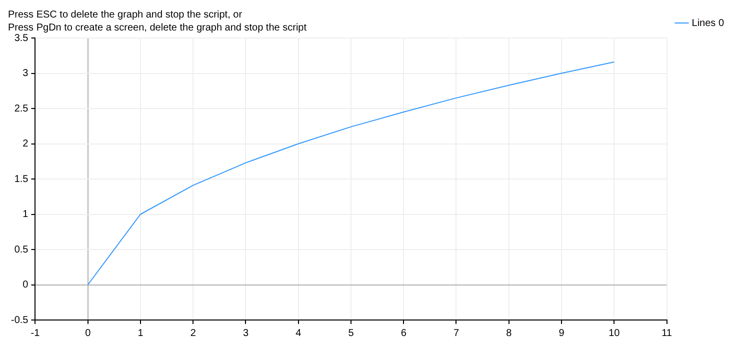 The height and width of the screenshot is (350, 750). What do you see at coordinates (19, 320) in the screenshot?
I see `y-tick-label: -0.5` at bounding box center [19, 320].